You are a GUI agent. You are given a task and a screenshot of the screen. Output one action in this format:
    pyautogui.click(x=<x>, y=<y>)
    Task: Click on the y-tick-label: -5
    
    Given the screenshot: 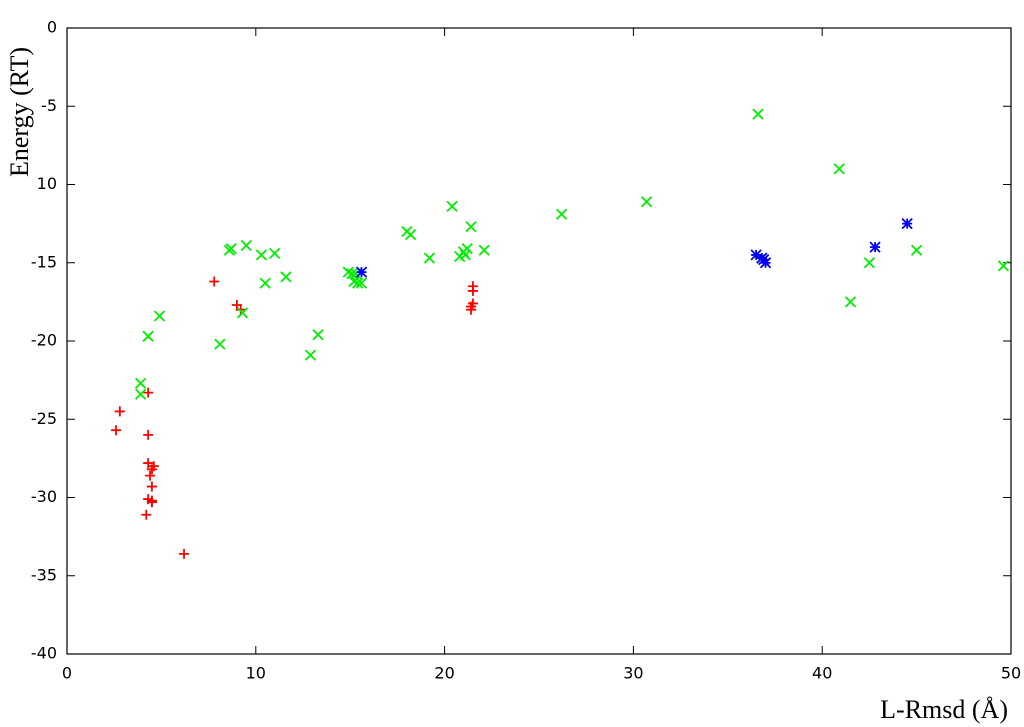 What is the action you would take?
    pyautogui.click(x=49, y=105)
    